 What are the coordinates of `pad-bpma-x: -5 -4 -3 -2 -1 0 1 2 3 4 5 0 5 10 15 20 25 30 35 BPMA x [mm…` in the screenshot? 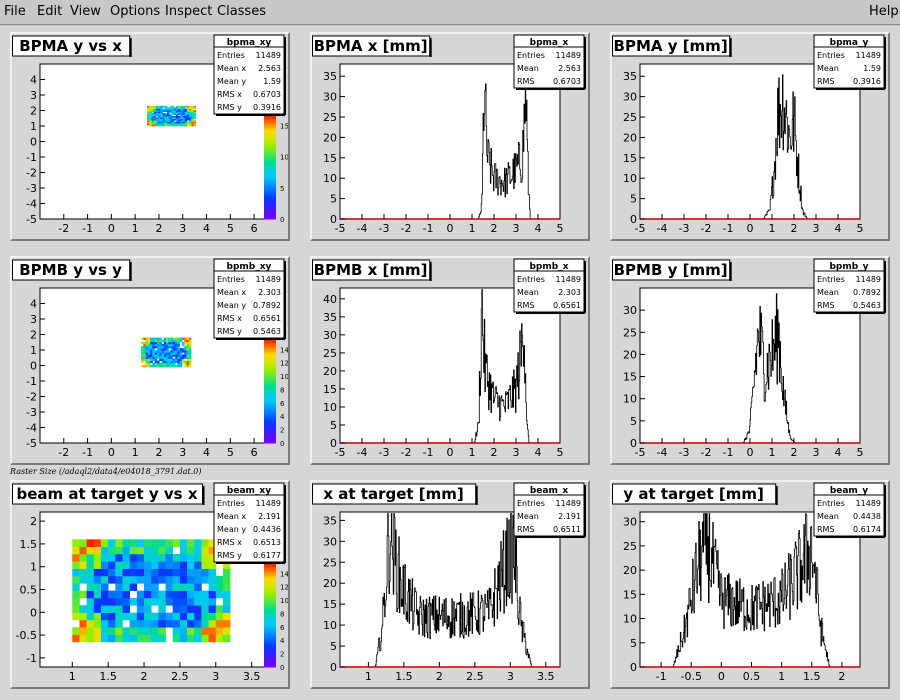 It's located at (450, 136).